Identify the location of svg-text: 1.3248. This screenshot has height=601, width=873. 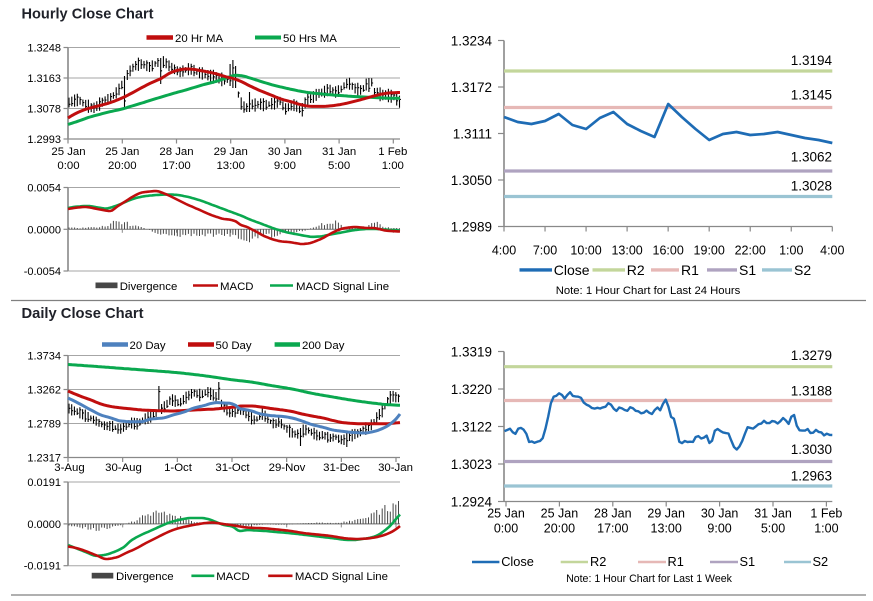
(44, 49).